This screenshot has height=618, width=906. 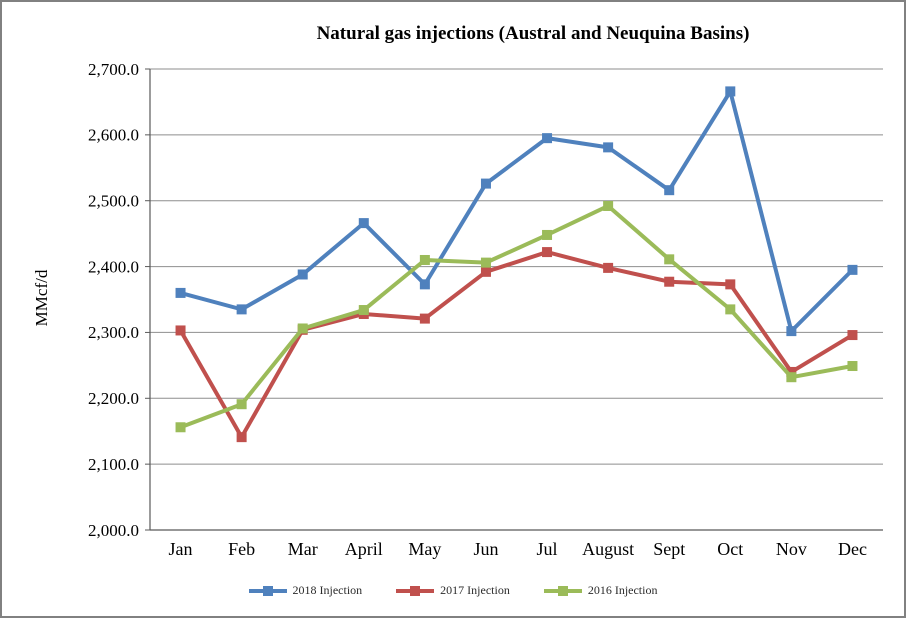 I want to click on legend-swatch-2017-injection, so click(x=415, y=590).